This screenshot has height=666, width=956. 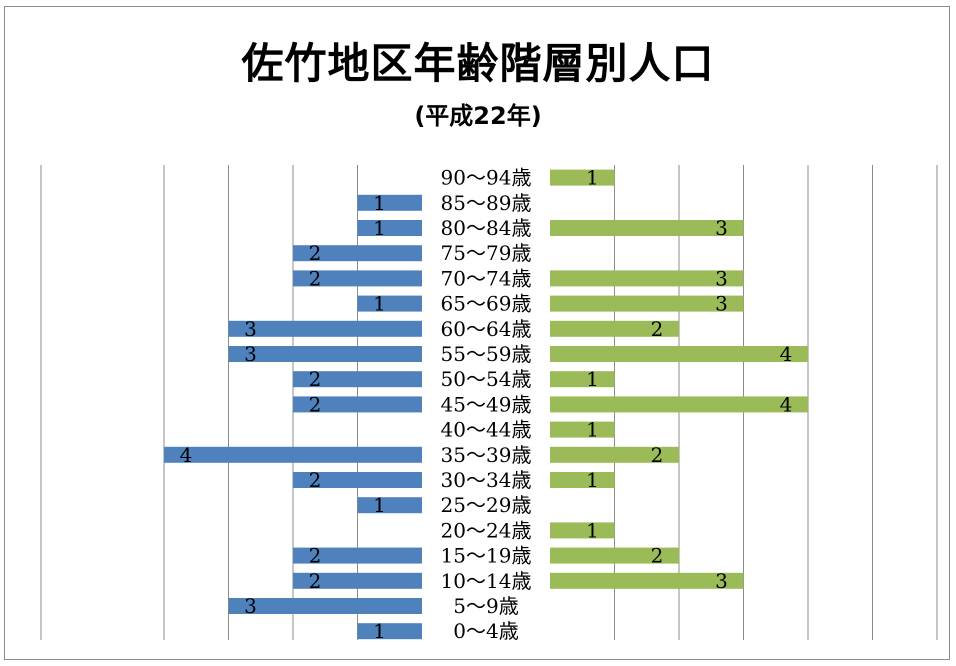 I want to click on category-label: 80～84歳, so click(x=486, y=228).